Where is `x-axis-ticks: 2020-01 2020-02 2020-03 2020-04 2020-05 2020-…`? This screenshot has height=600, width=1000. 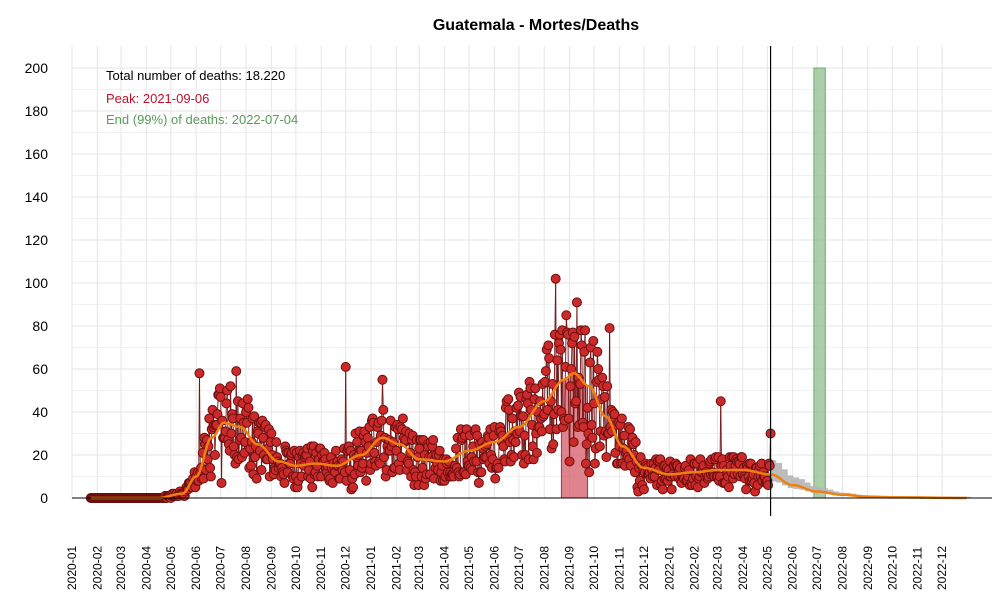
x-axis-ticks: 2020-01 2020-02 2020-03 2020-04 2020-05 2020-… is located at coordinates (507, 568).